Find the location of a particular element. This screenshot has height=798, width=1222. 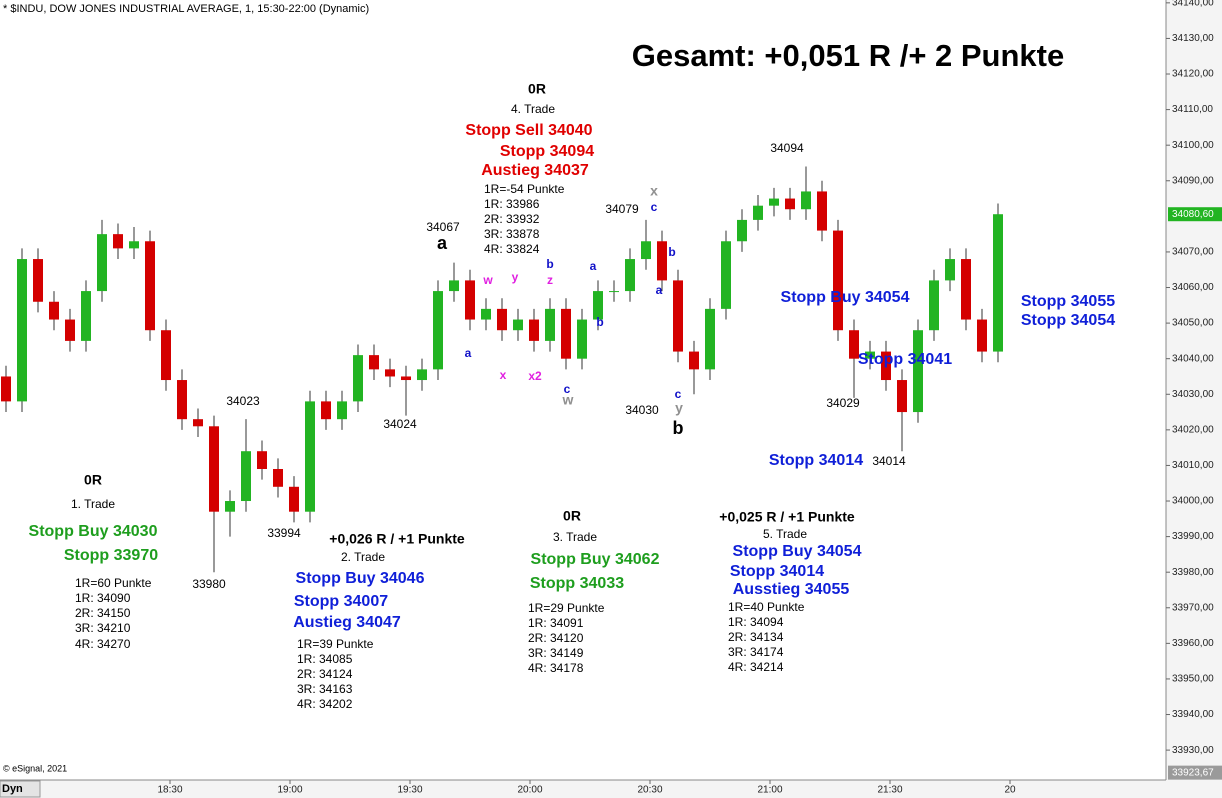

annotation: 1R: 34085 is located at coordinates (325, 659).